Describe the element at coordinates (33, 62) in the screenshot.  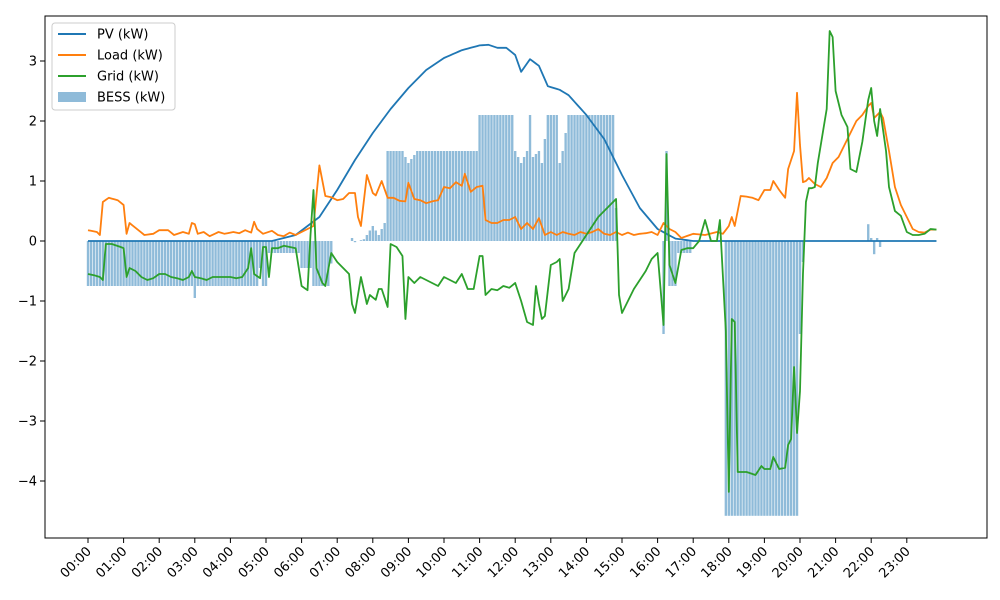
I see `y-tick-label: 3` at that location.